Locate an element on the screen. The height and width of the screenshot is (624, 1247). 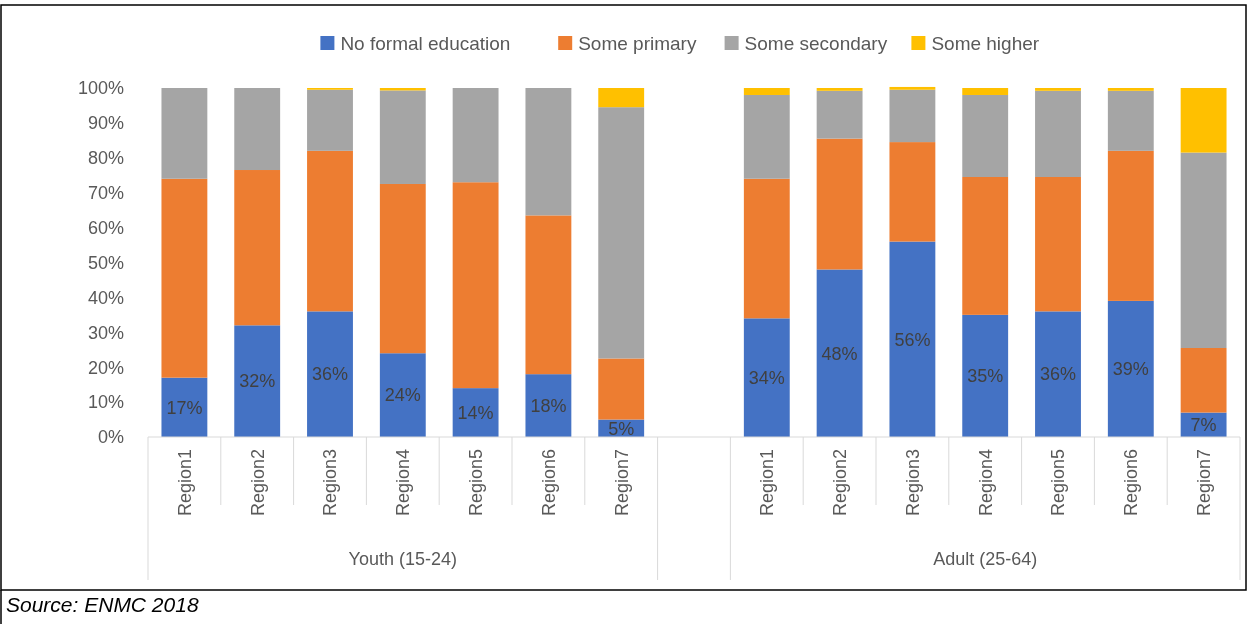
data-label: 14% is located at coordinates (475, 412).